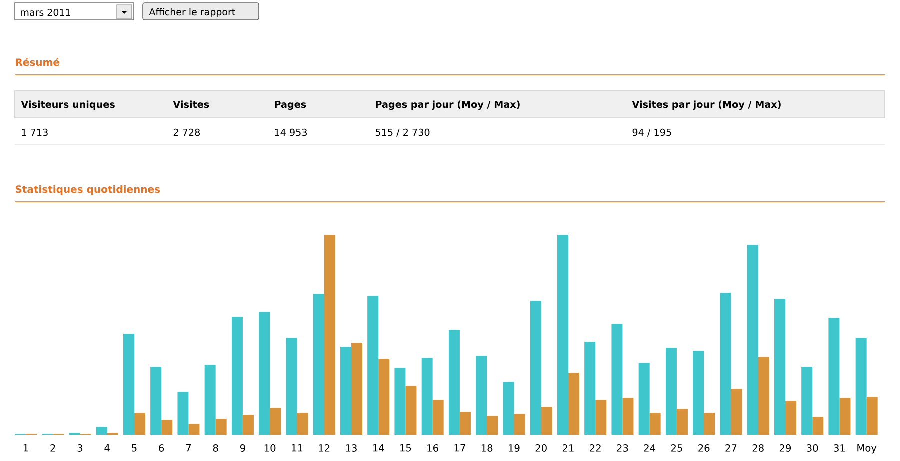  I want to click on x-tick-label: 18, so click(487, 448).